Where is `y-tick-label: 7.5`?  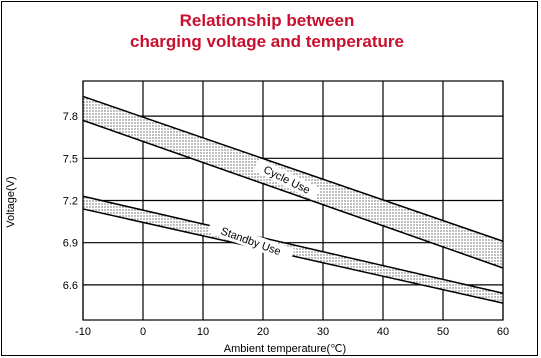 y-tick-label: 7.5 is located at coordinates (70, 159).